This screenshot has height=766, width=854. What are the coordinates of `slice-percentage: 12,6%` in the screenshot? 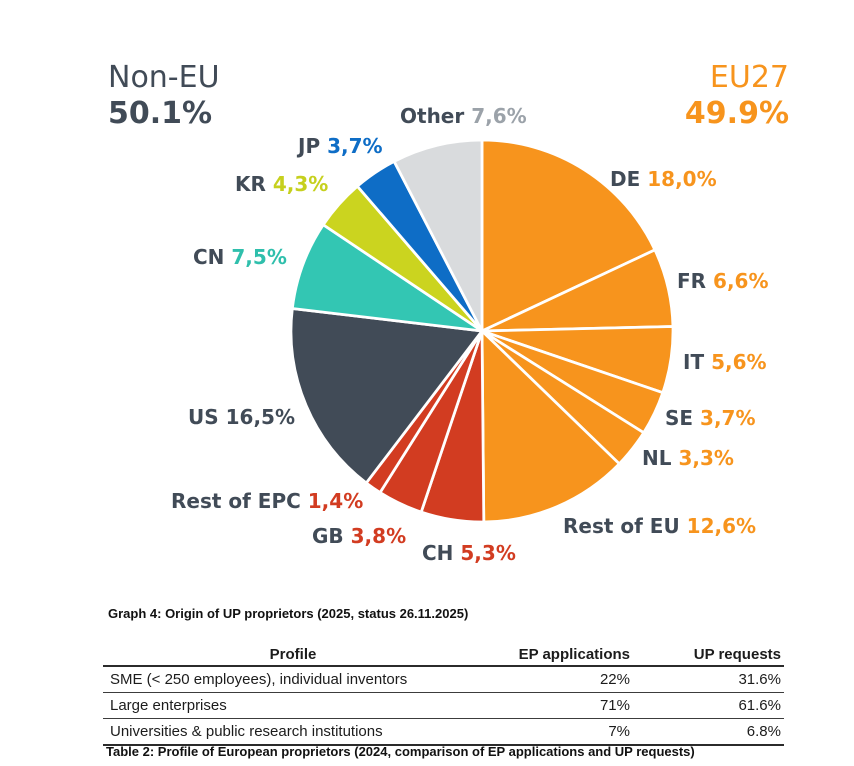 It's located at (721, 526).